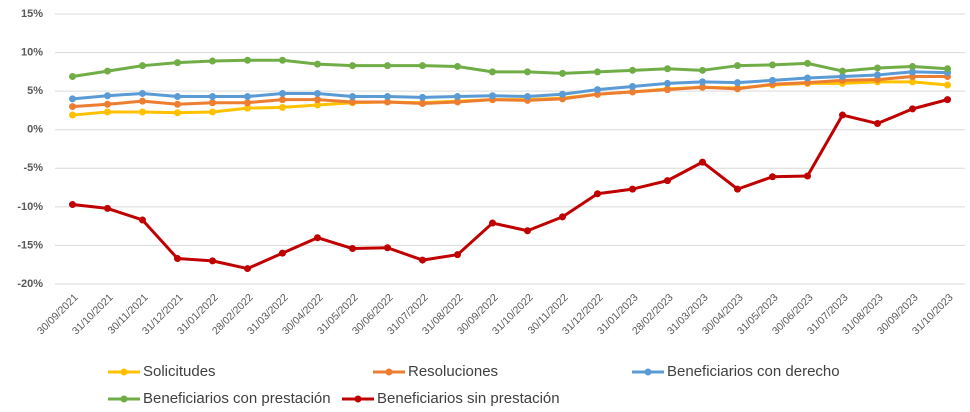  Describe the element at coordinates (453, 371) in the screenshot. I see `legend-label: Resoluciones` at that location.